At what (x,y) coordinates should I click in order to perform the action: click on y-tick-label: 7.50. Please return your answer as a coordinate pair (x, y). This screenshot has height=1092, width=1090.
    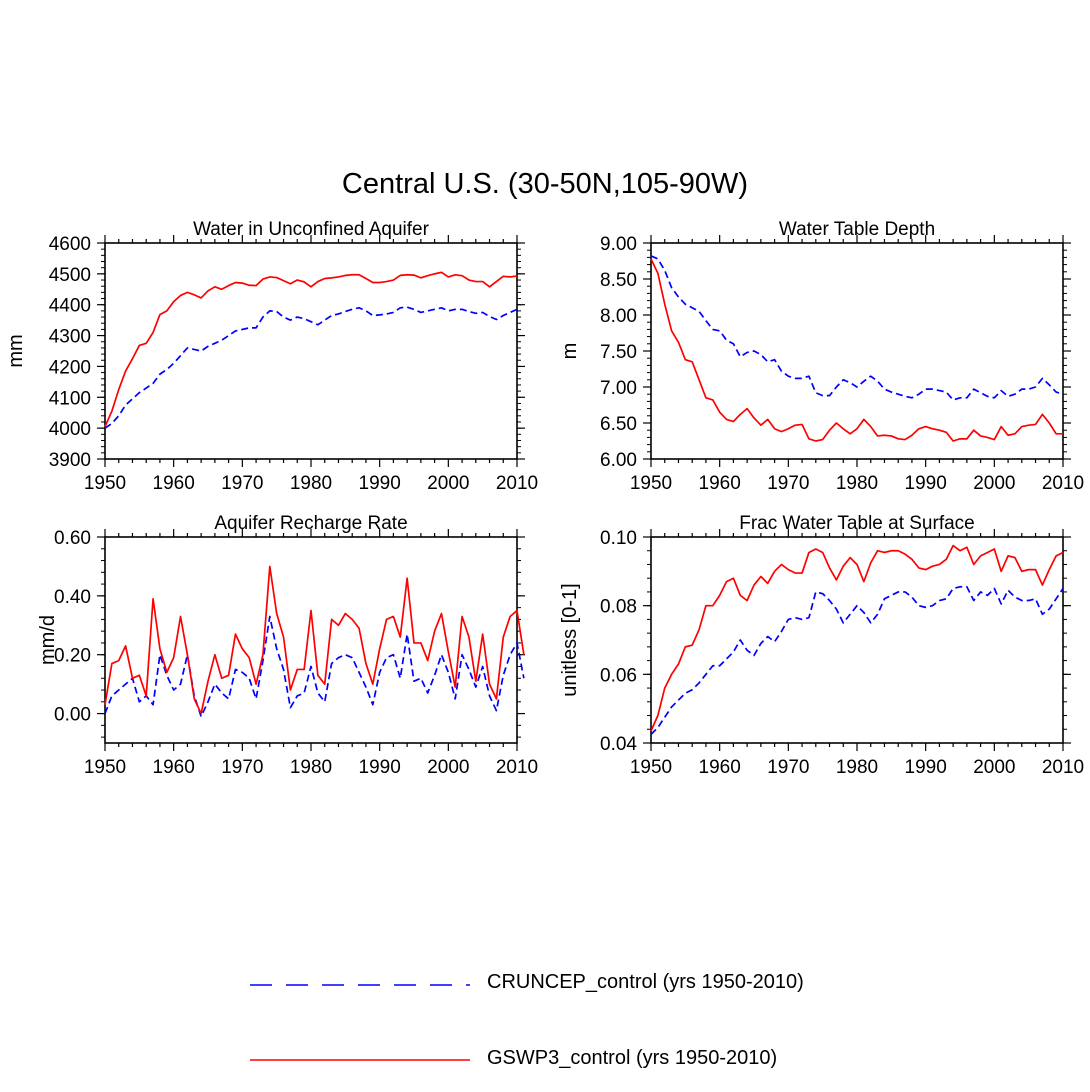
    Looking at the image, I should click on (618, 352).